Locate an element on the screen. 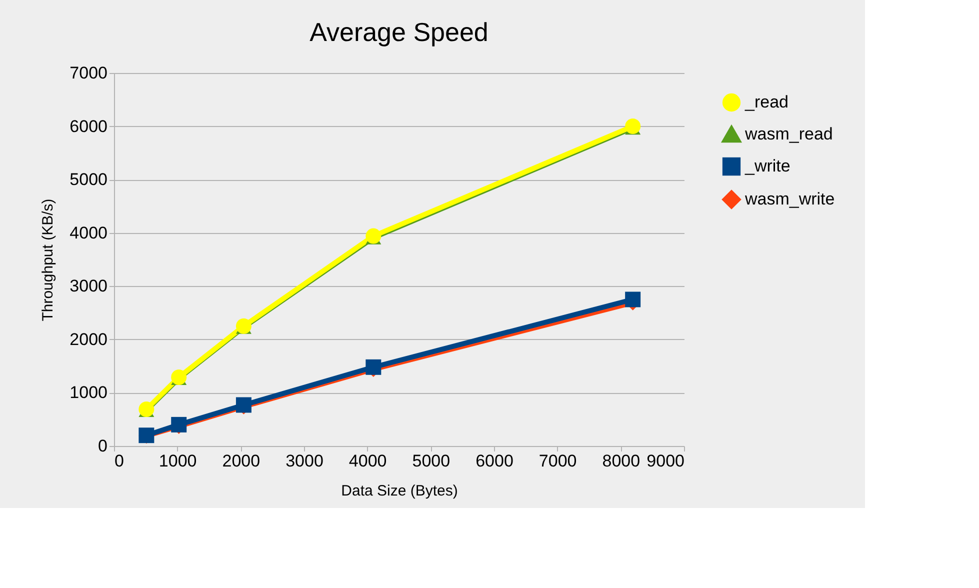 This screenshot has height=588, width=979. y-tick-label: 0 is located at coordinates (103, 446).